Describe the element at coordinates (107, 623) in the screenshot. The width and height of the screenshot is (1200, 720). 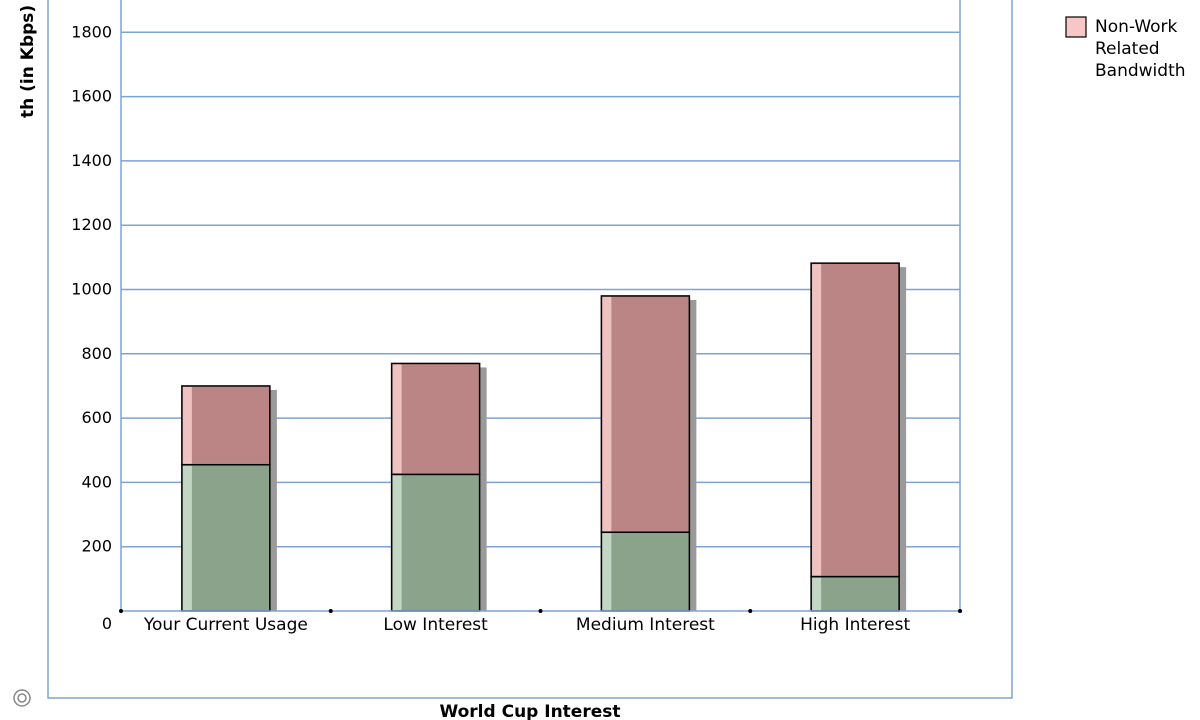
I see `y-tick-label: 0` at that location.